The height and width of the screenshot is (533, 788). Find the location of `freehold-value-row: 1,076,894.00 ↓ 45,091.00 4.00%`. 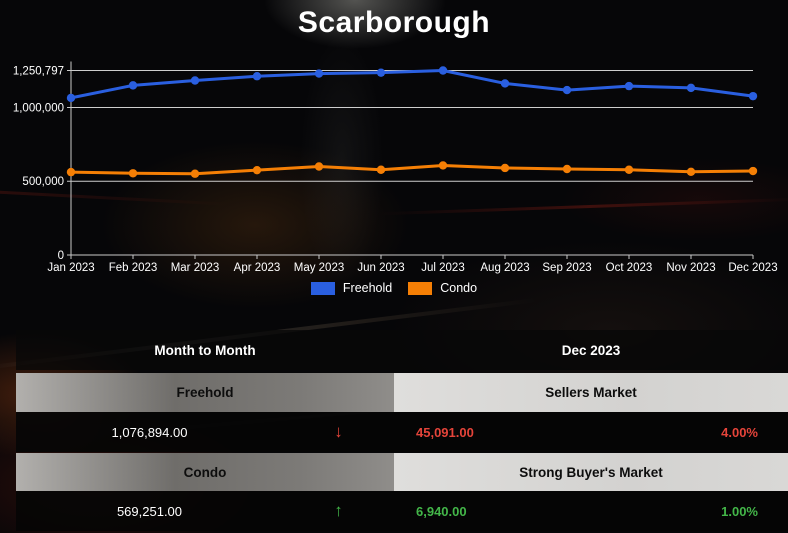

freehold-value-row: 1,076,894.00 ↓ 45,091.00 4.00% is located at coordinates (402, 432).